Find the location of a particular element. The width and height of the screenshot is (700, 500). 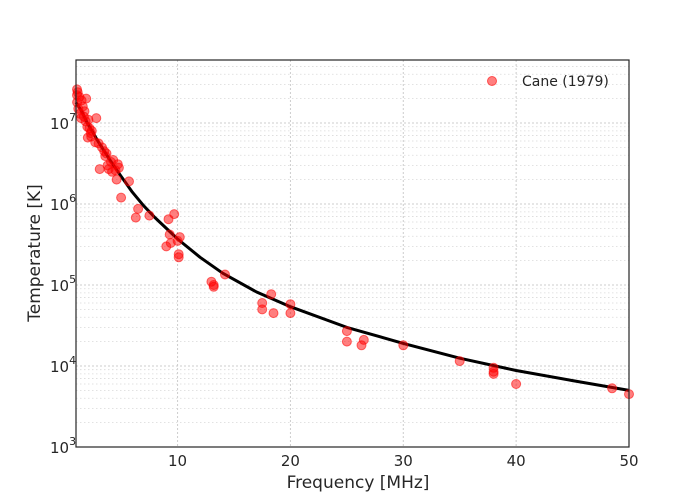

legend-label: Cane (1979) is located at coordinates (565, 82).